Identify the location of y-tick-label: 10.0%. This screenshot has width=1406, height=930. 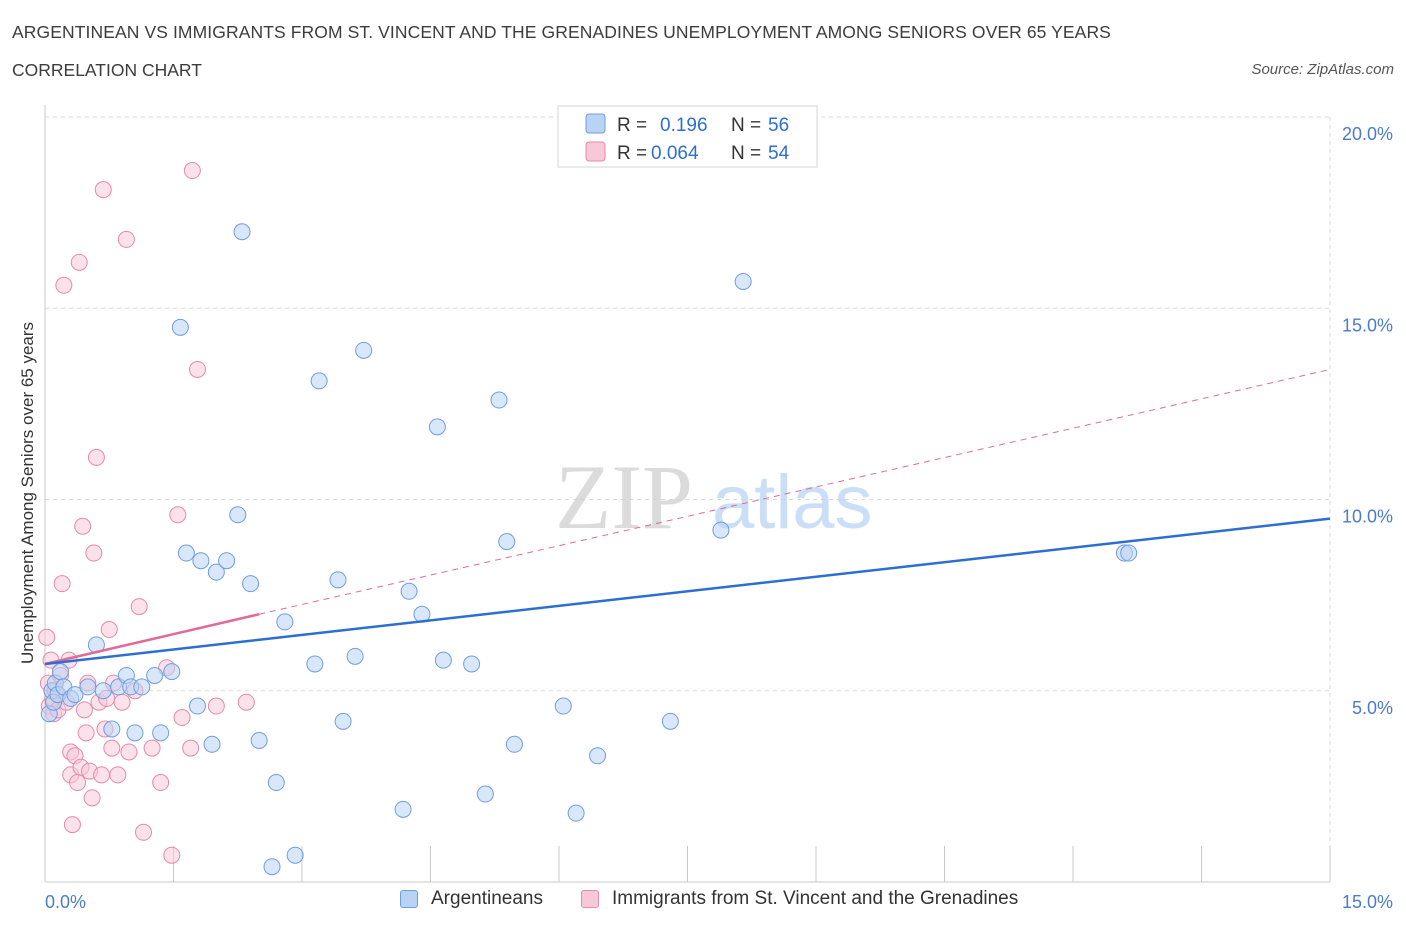
(1367, 517).